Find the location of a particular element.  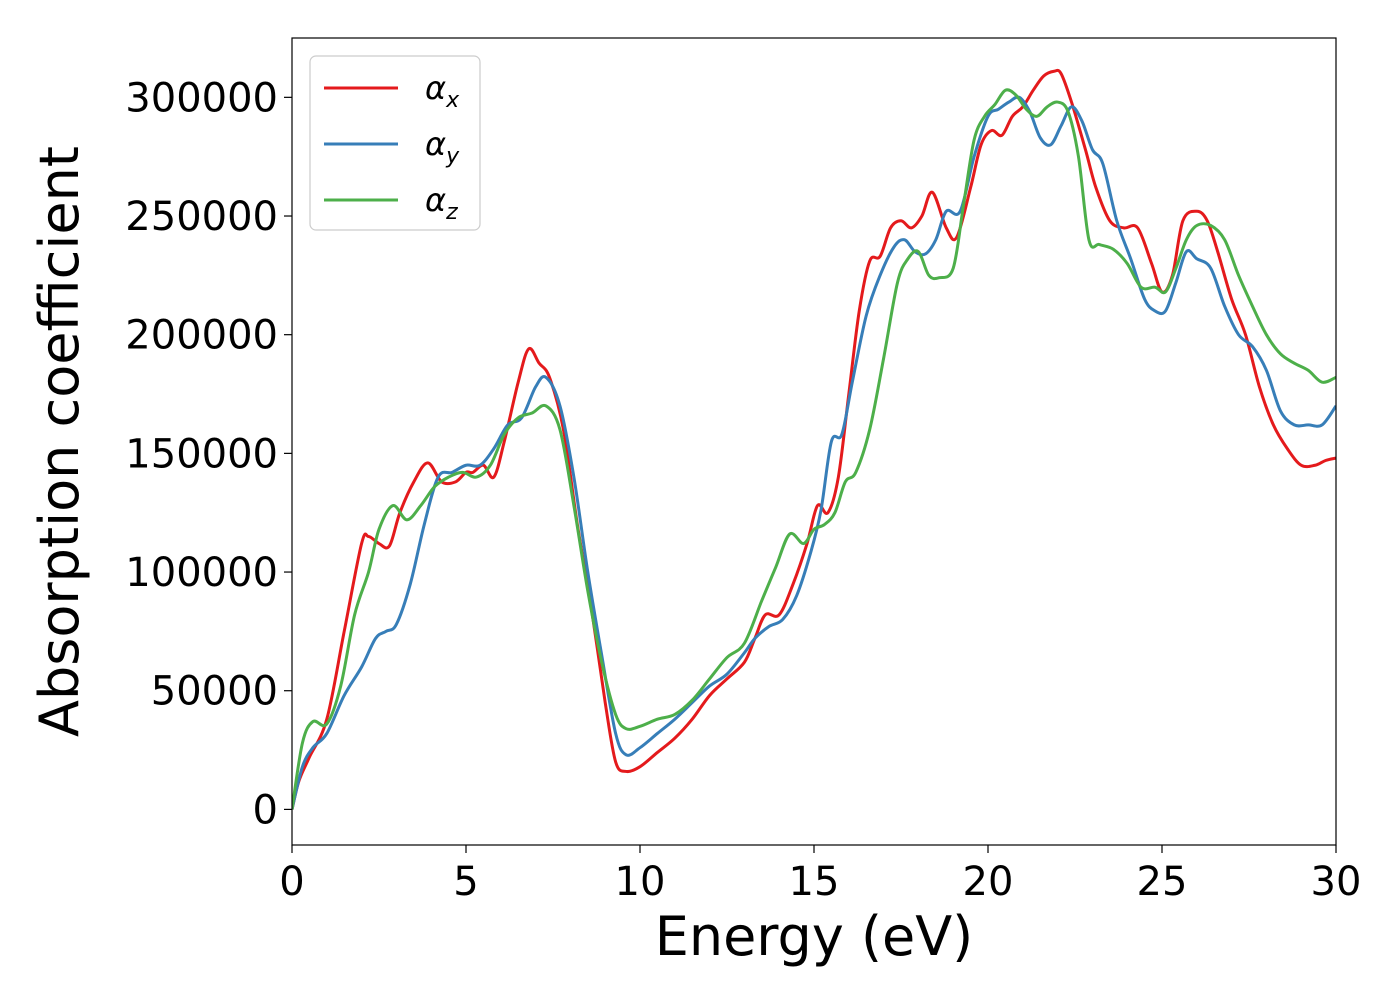

x-tick-label: 10 is located at coordinates (640, 882).